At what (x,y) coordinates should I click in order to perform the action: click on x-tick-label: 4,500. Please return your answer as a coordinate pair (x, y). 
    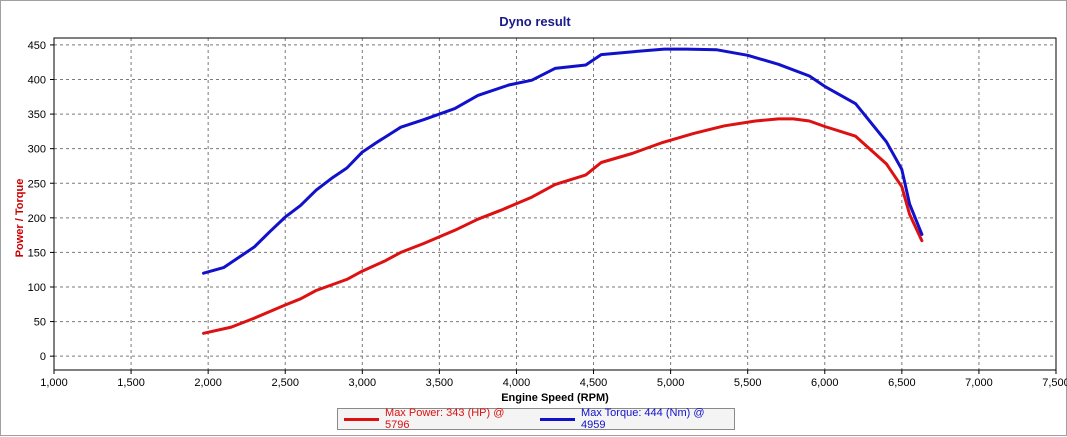
    Looking at the image, I should click on (594, 383).